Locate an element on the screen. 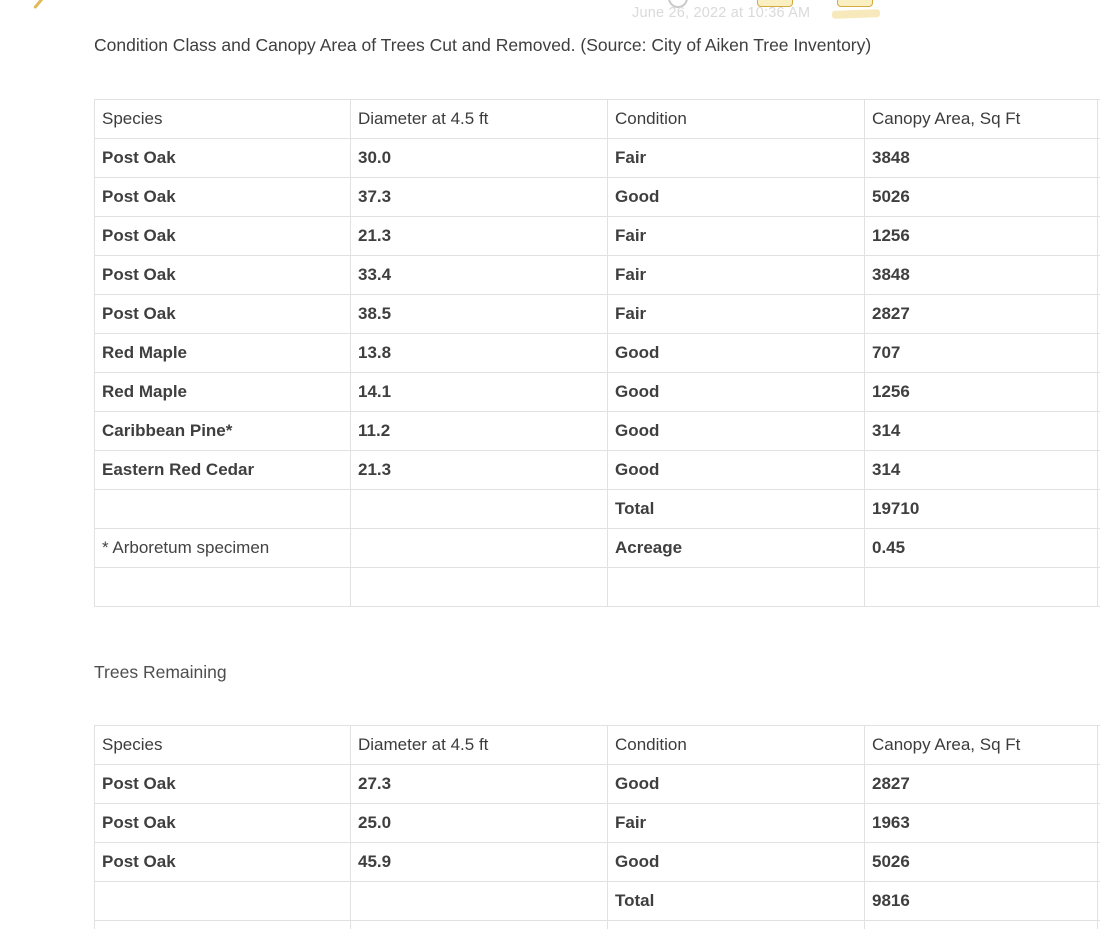  cell-species: Caribbean Pine* is located at coordinates (222, 431).